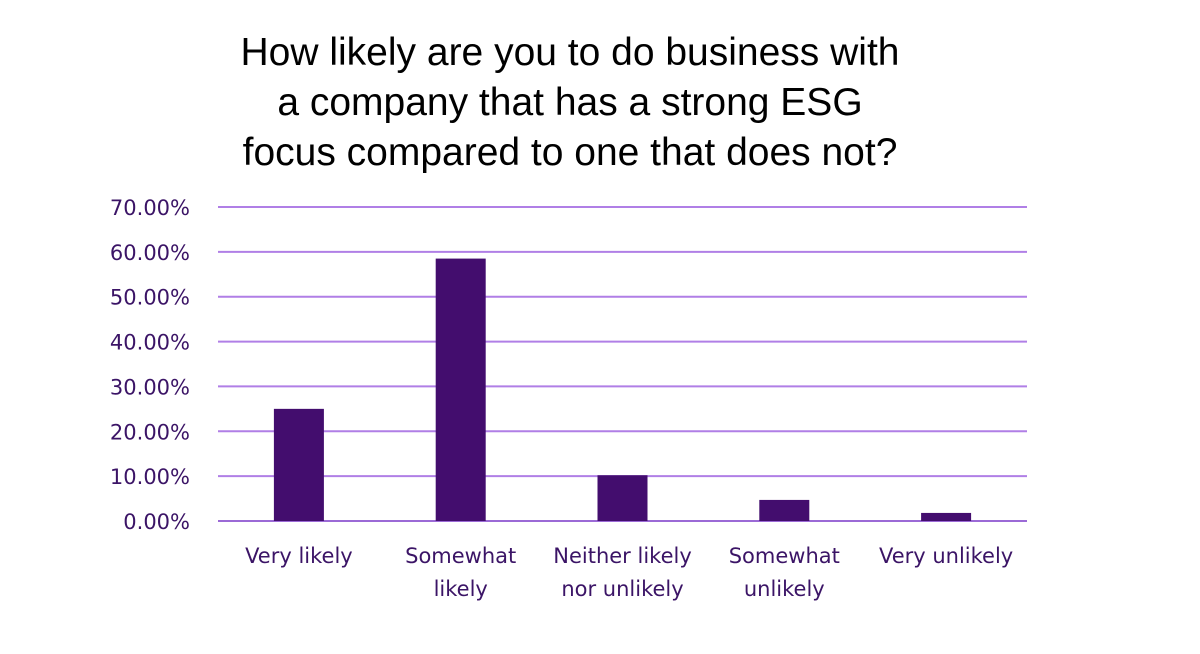  What do you see at coordinates (299, 556) in the screenshot?
I see `x-category-label: Very likely` at bounding box center [299, 556].